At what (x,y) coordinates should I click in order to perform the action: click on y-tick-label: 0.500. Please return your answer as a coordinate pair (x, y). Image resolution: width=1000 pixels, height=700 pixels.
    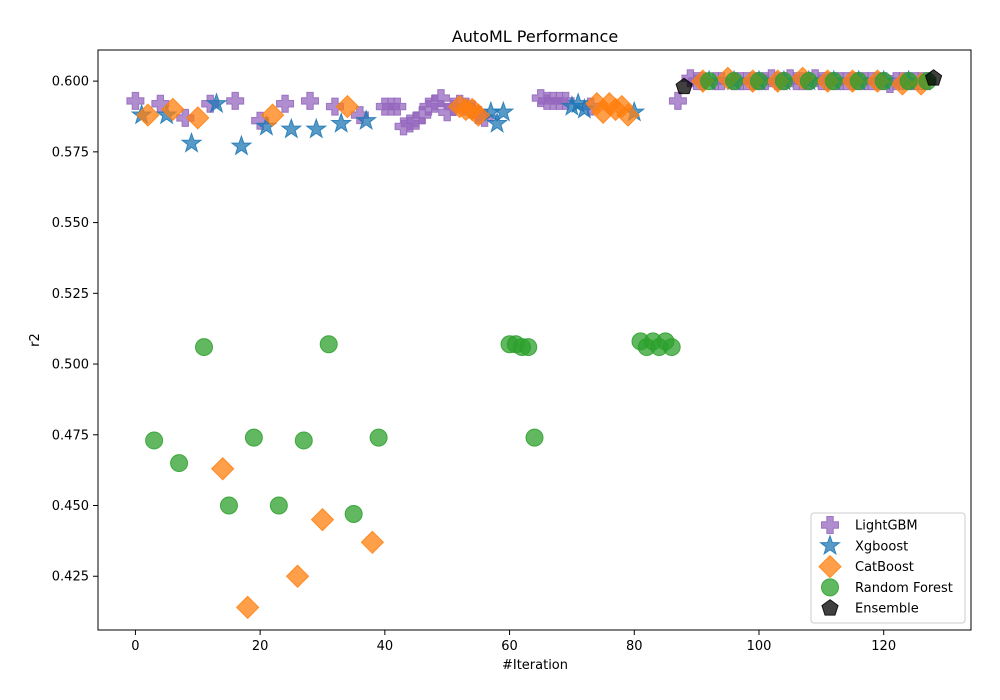
    Looking at the image, I should click on (70, 365).